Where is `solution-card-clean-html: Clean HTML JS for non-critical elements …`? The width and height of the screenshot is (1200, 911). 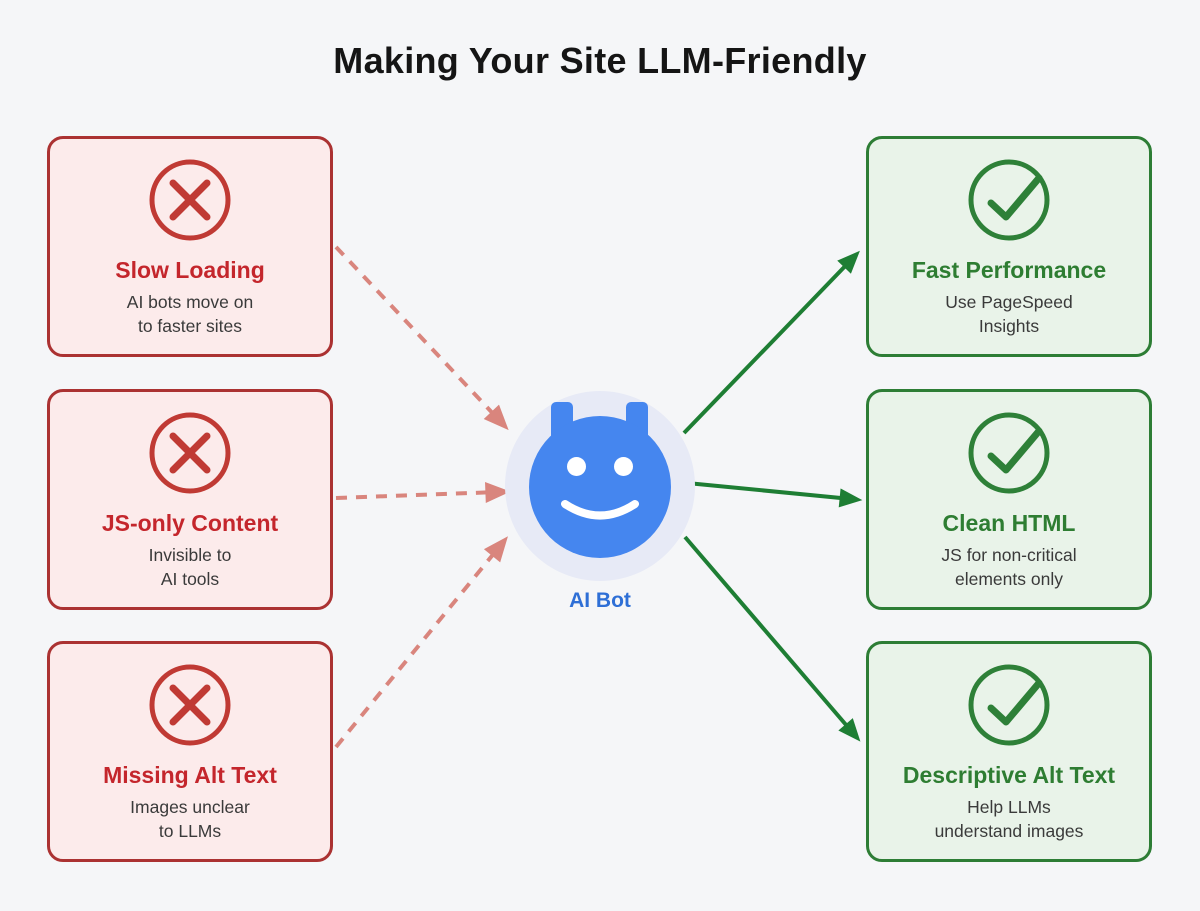
solution-card-clean-html: Clean HTML JS for non-critical elements … is located at coordinates (1009, 499).